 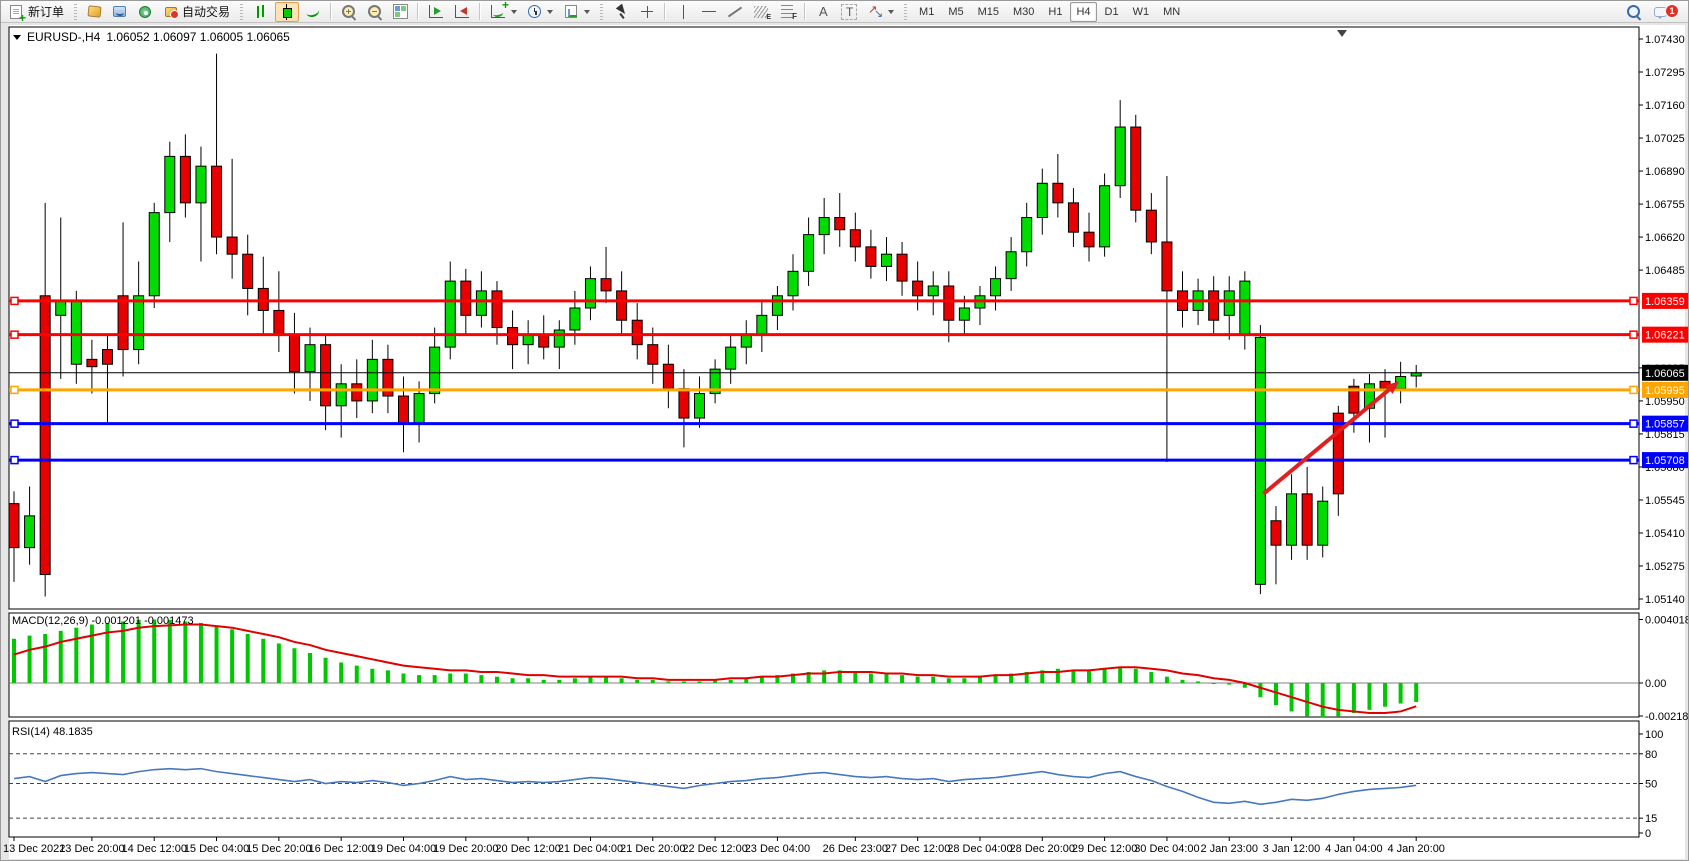 What do you see at coordinates (287, 11) in the screenshot?
I see `candle-chart-button` at bounding box center [287, 11].